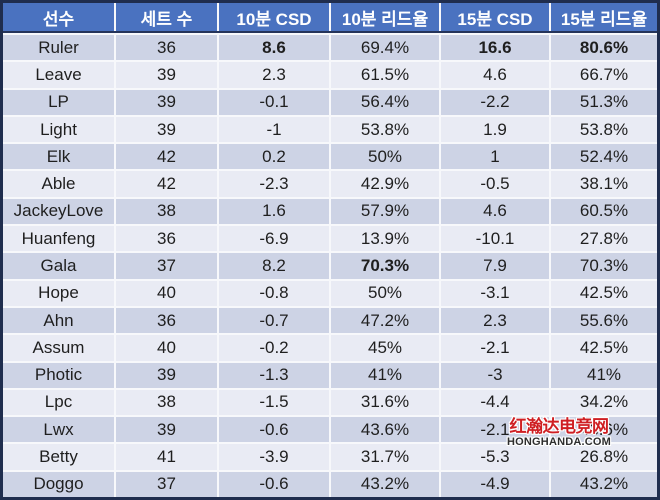 This screenshot has width=660, height=500. Describe the element at coordinates (604, 157) in the screenshot. I see `stat-cell: 52.4%` at that location.